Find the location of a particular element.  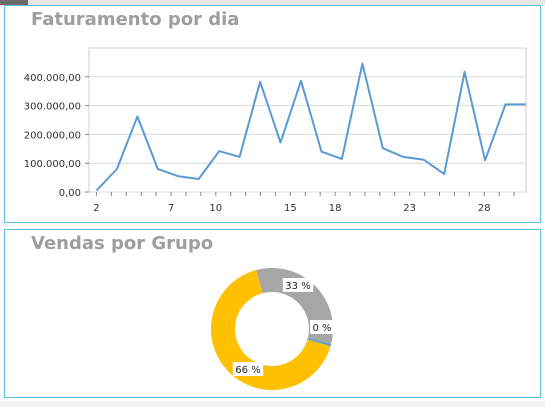

revenue-panel-title: Faturamento por dia is located at coordinates (135, 19).